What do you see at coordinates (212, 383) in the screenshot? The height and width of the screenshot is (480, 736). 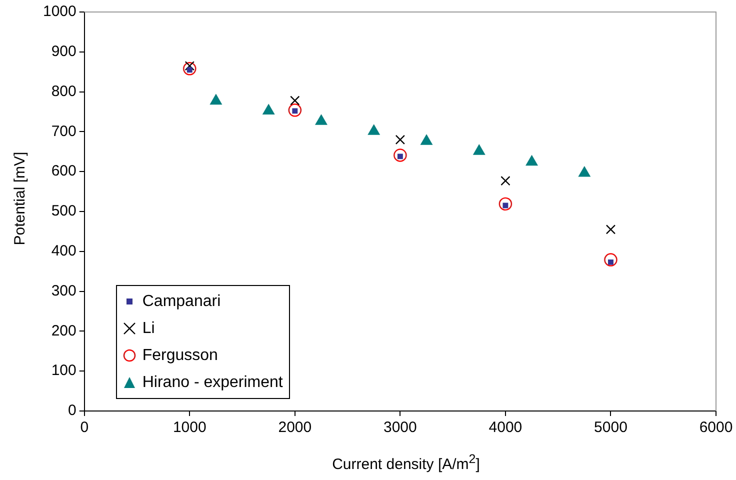 I see `legend-label: Hirano - experiment` at bounding box center [212, 383].